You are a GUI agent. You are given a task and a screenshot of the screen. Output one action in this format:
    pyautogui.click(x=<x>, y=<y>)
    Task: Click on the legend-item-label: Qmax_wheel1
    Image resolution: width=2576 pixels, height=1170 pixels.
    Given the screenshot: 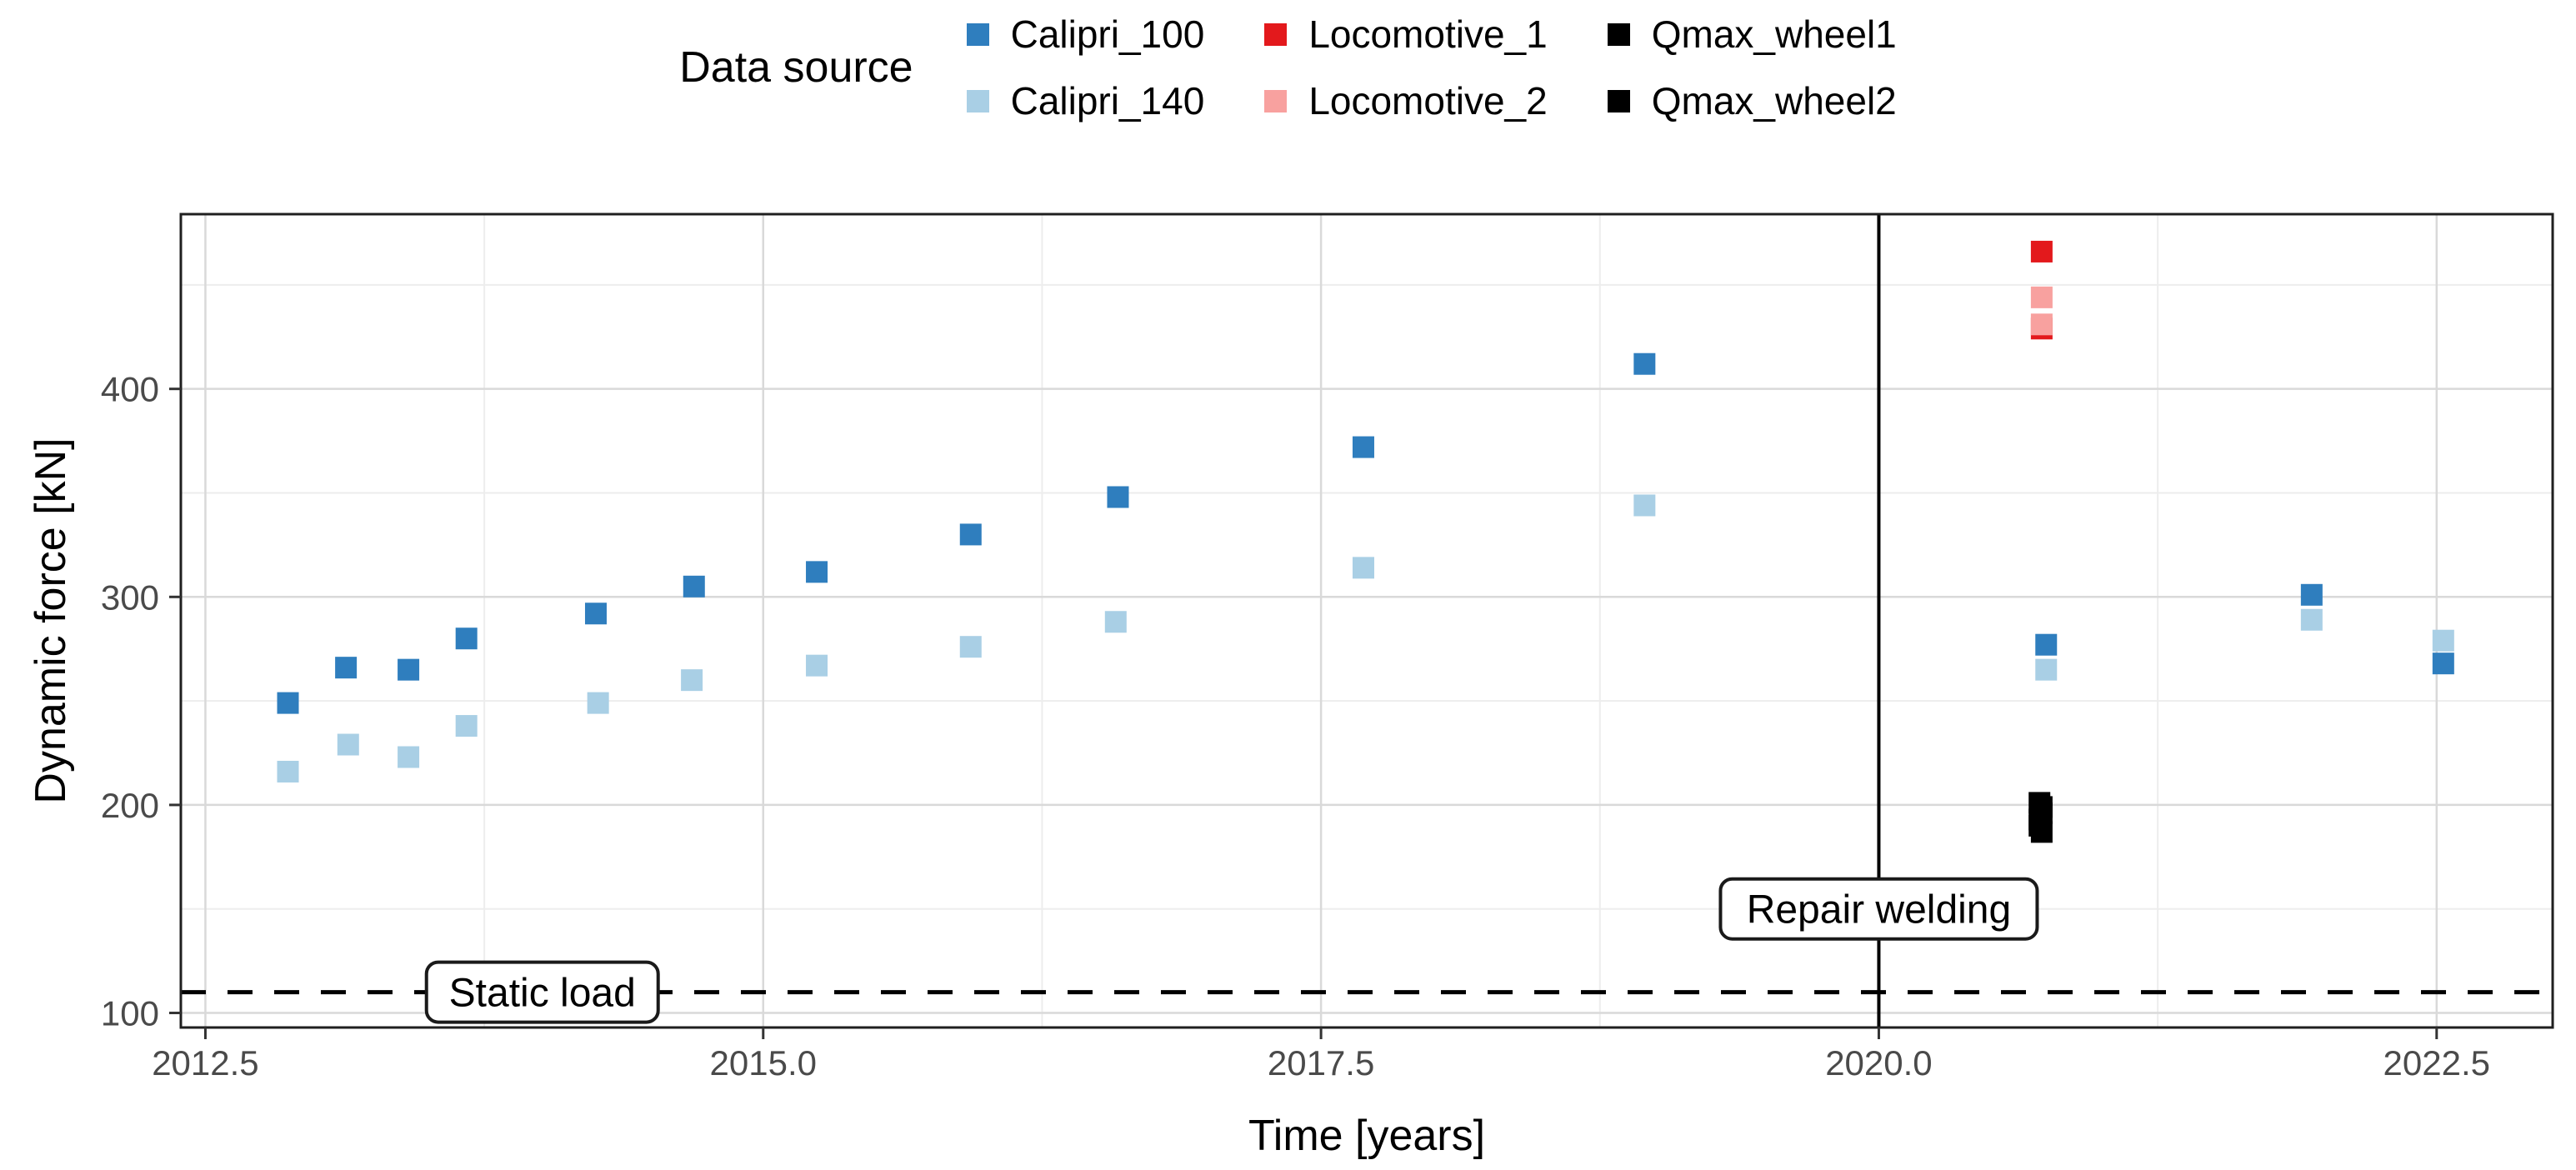 What is the action you would take?
    pyautogui.click(x=1774, y=34)
    